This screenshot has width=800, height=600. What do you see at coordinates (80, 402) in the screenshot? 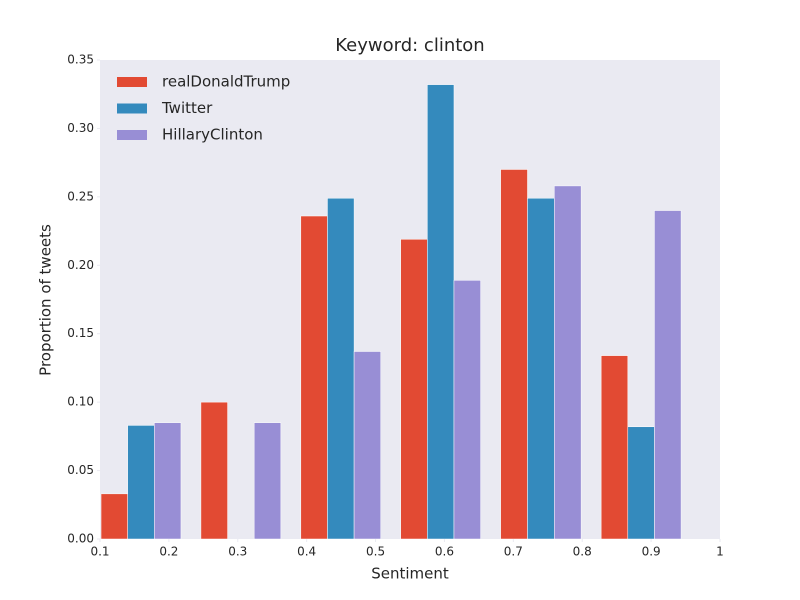
I see `y-tick-label: 0.10` at bounding box center [80, 402].